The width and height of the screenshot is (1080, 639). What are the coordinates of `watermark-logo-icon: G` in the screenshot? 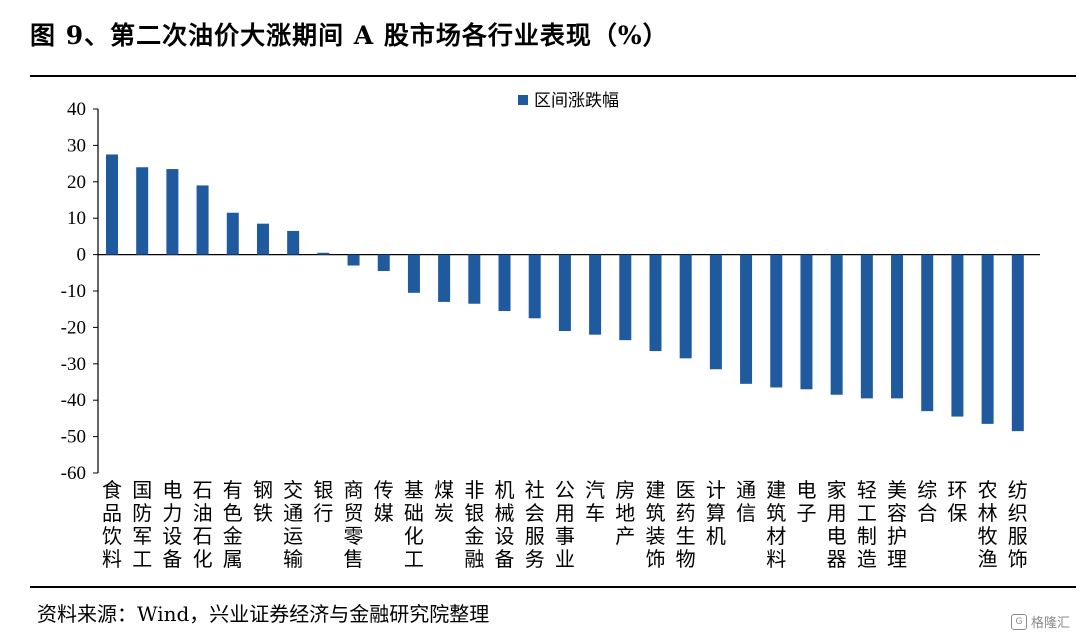 It's located at (1018, 621).